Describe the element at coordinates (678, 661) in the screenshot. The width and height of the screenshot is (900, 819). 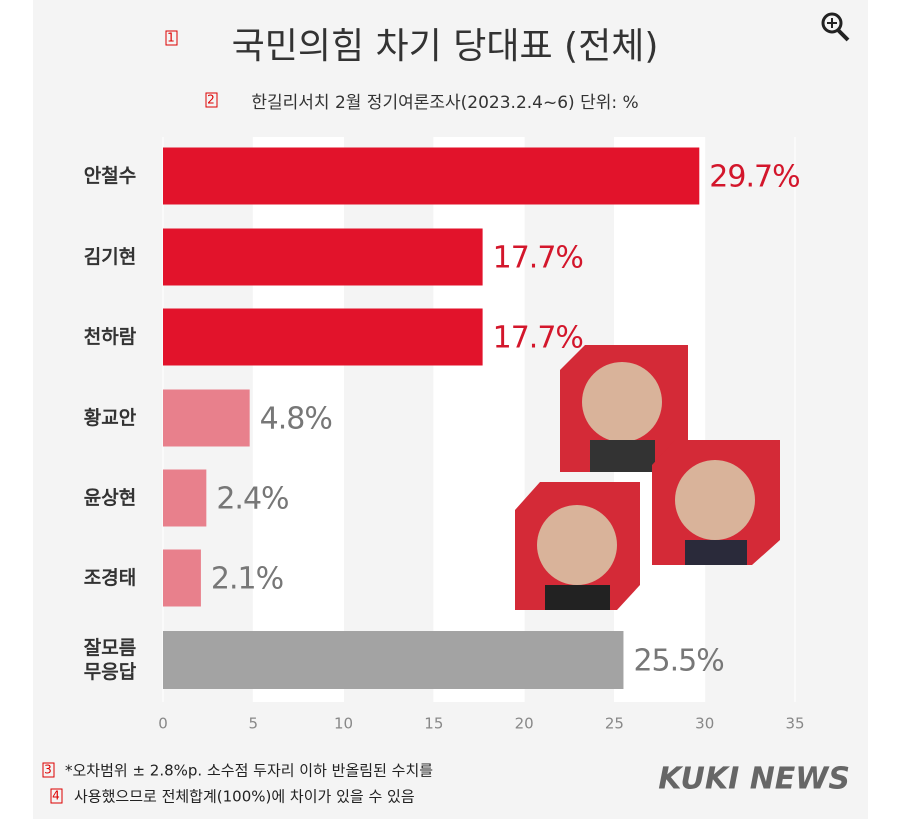
I see `value-label: 25.5%` at that location.